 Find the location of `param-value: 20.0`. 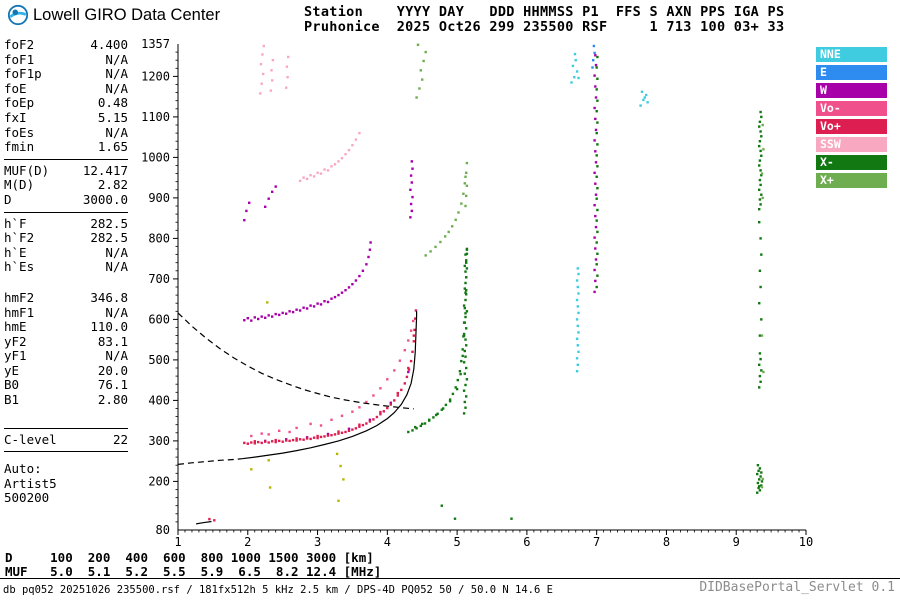

param-value: 20.0 is located at coordinates (112, 370).